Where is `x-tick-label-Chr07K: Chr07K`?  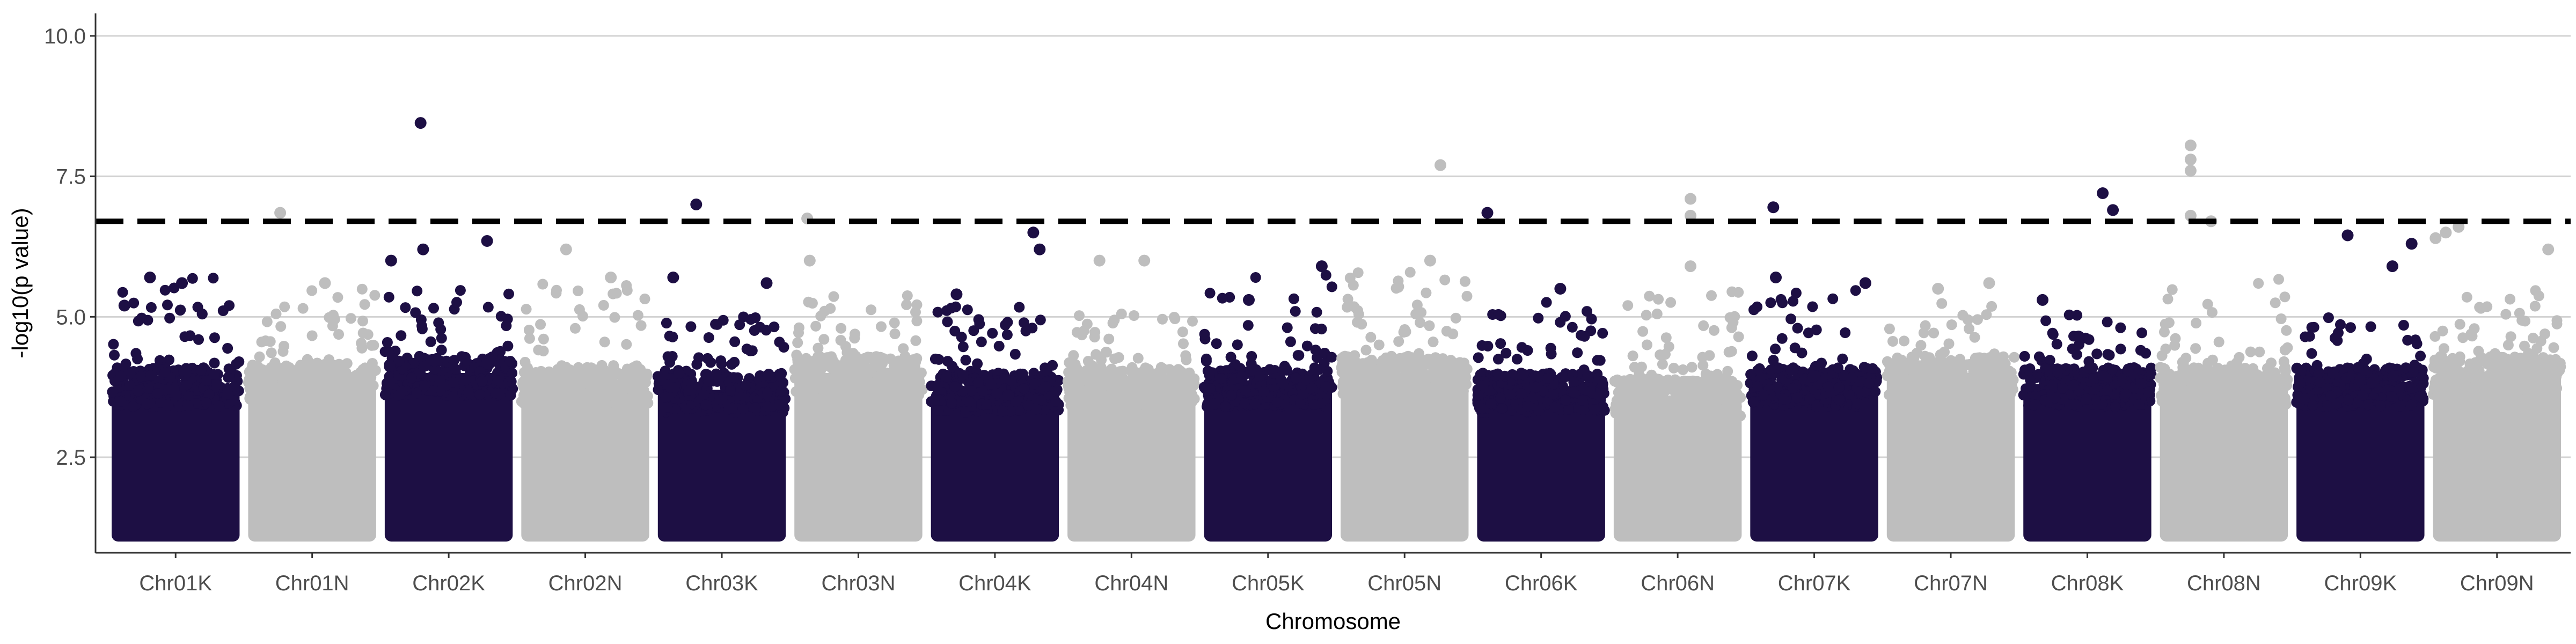
x-tick-label-Chr07K: Chr07K is located at coordinates (1814, 583).